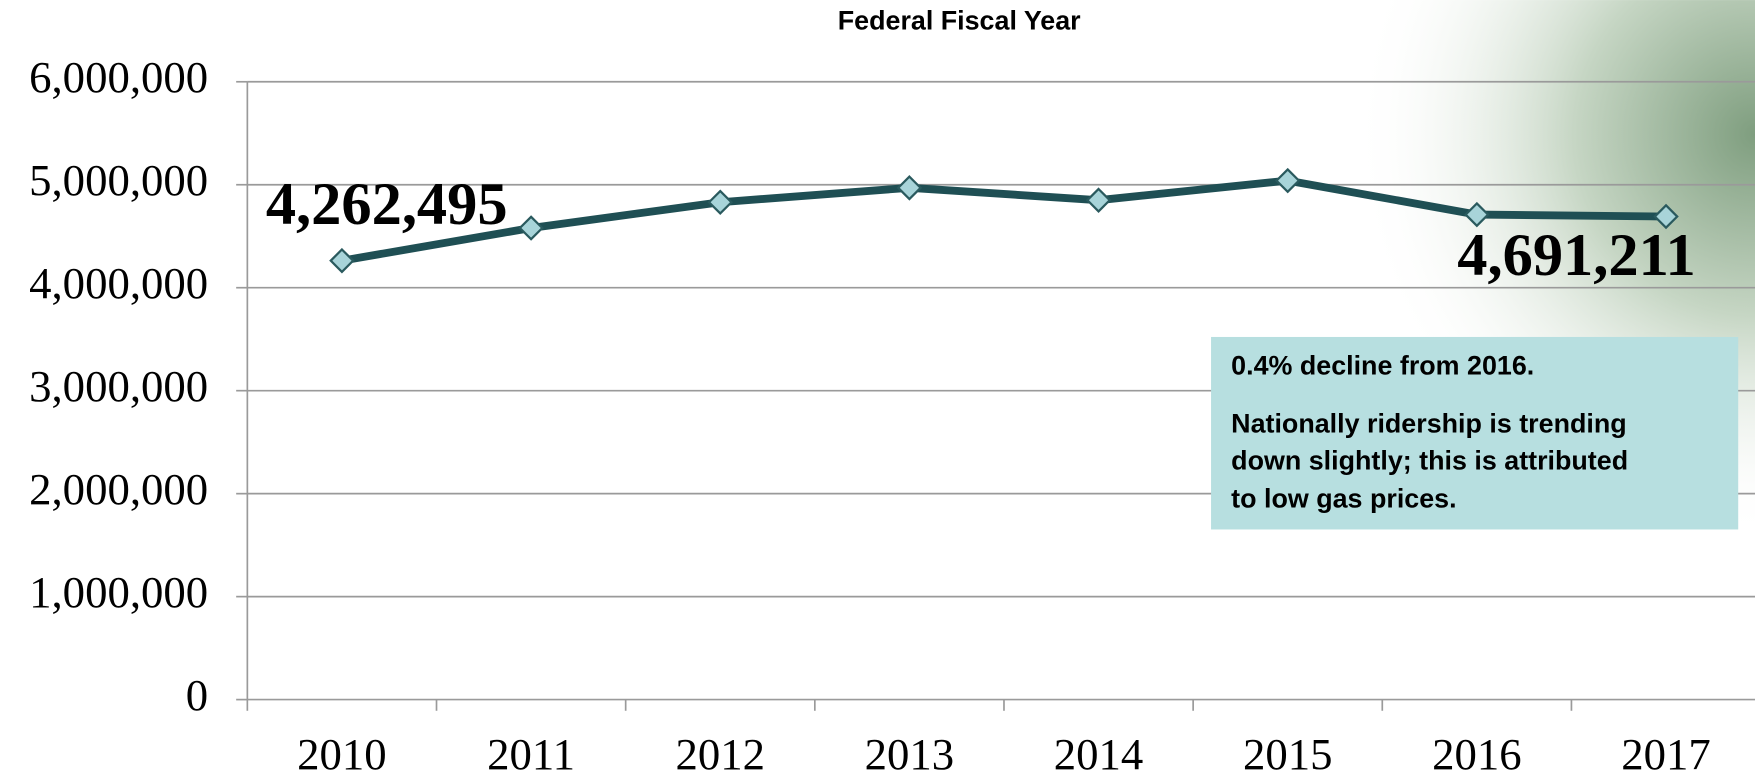 Image resolution: width=1755 pixels, height=778 pixels. Describe the element at coordinates (118, 592) in the screenshot. I see `y-tick-label: 1,000,000` at that location.